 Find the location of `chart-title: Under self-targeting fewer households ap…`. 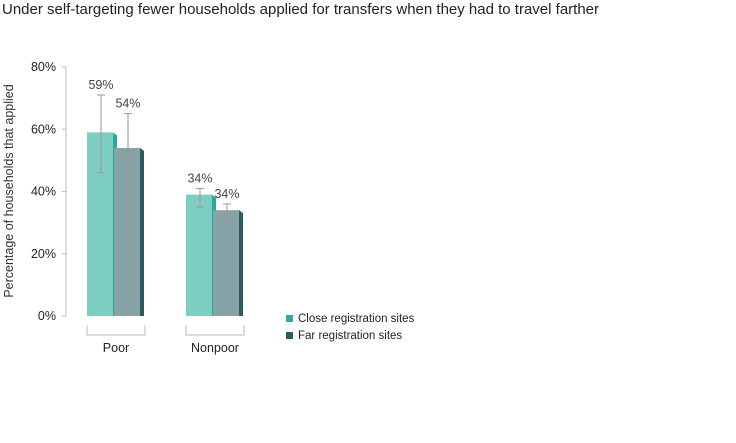

chart-title: Under self-targeting fewer households ap… is located at coordinates (300, 9).